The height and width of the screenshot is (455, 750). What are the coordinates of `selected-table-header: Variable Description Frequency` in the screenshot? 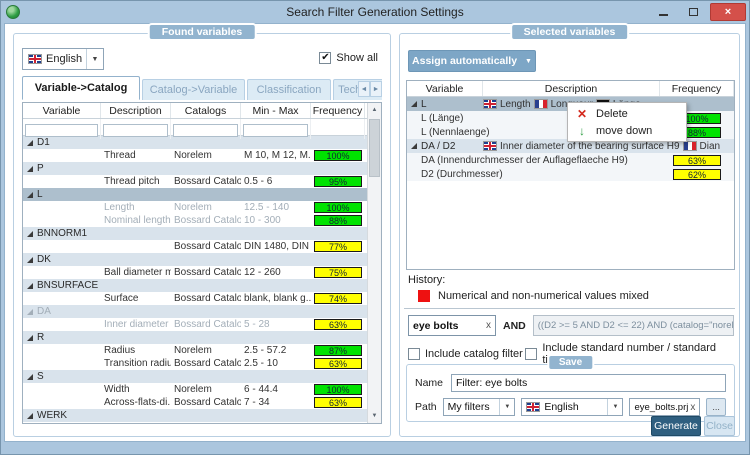 It's located at (570, 89).